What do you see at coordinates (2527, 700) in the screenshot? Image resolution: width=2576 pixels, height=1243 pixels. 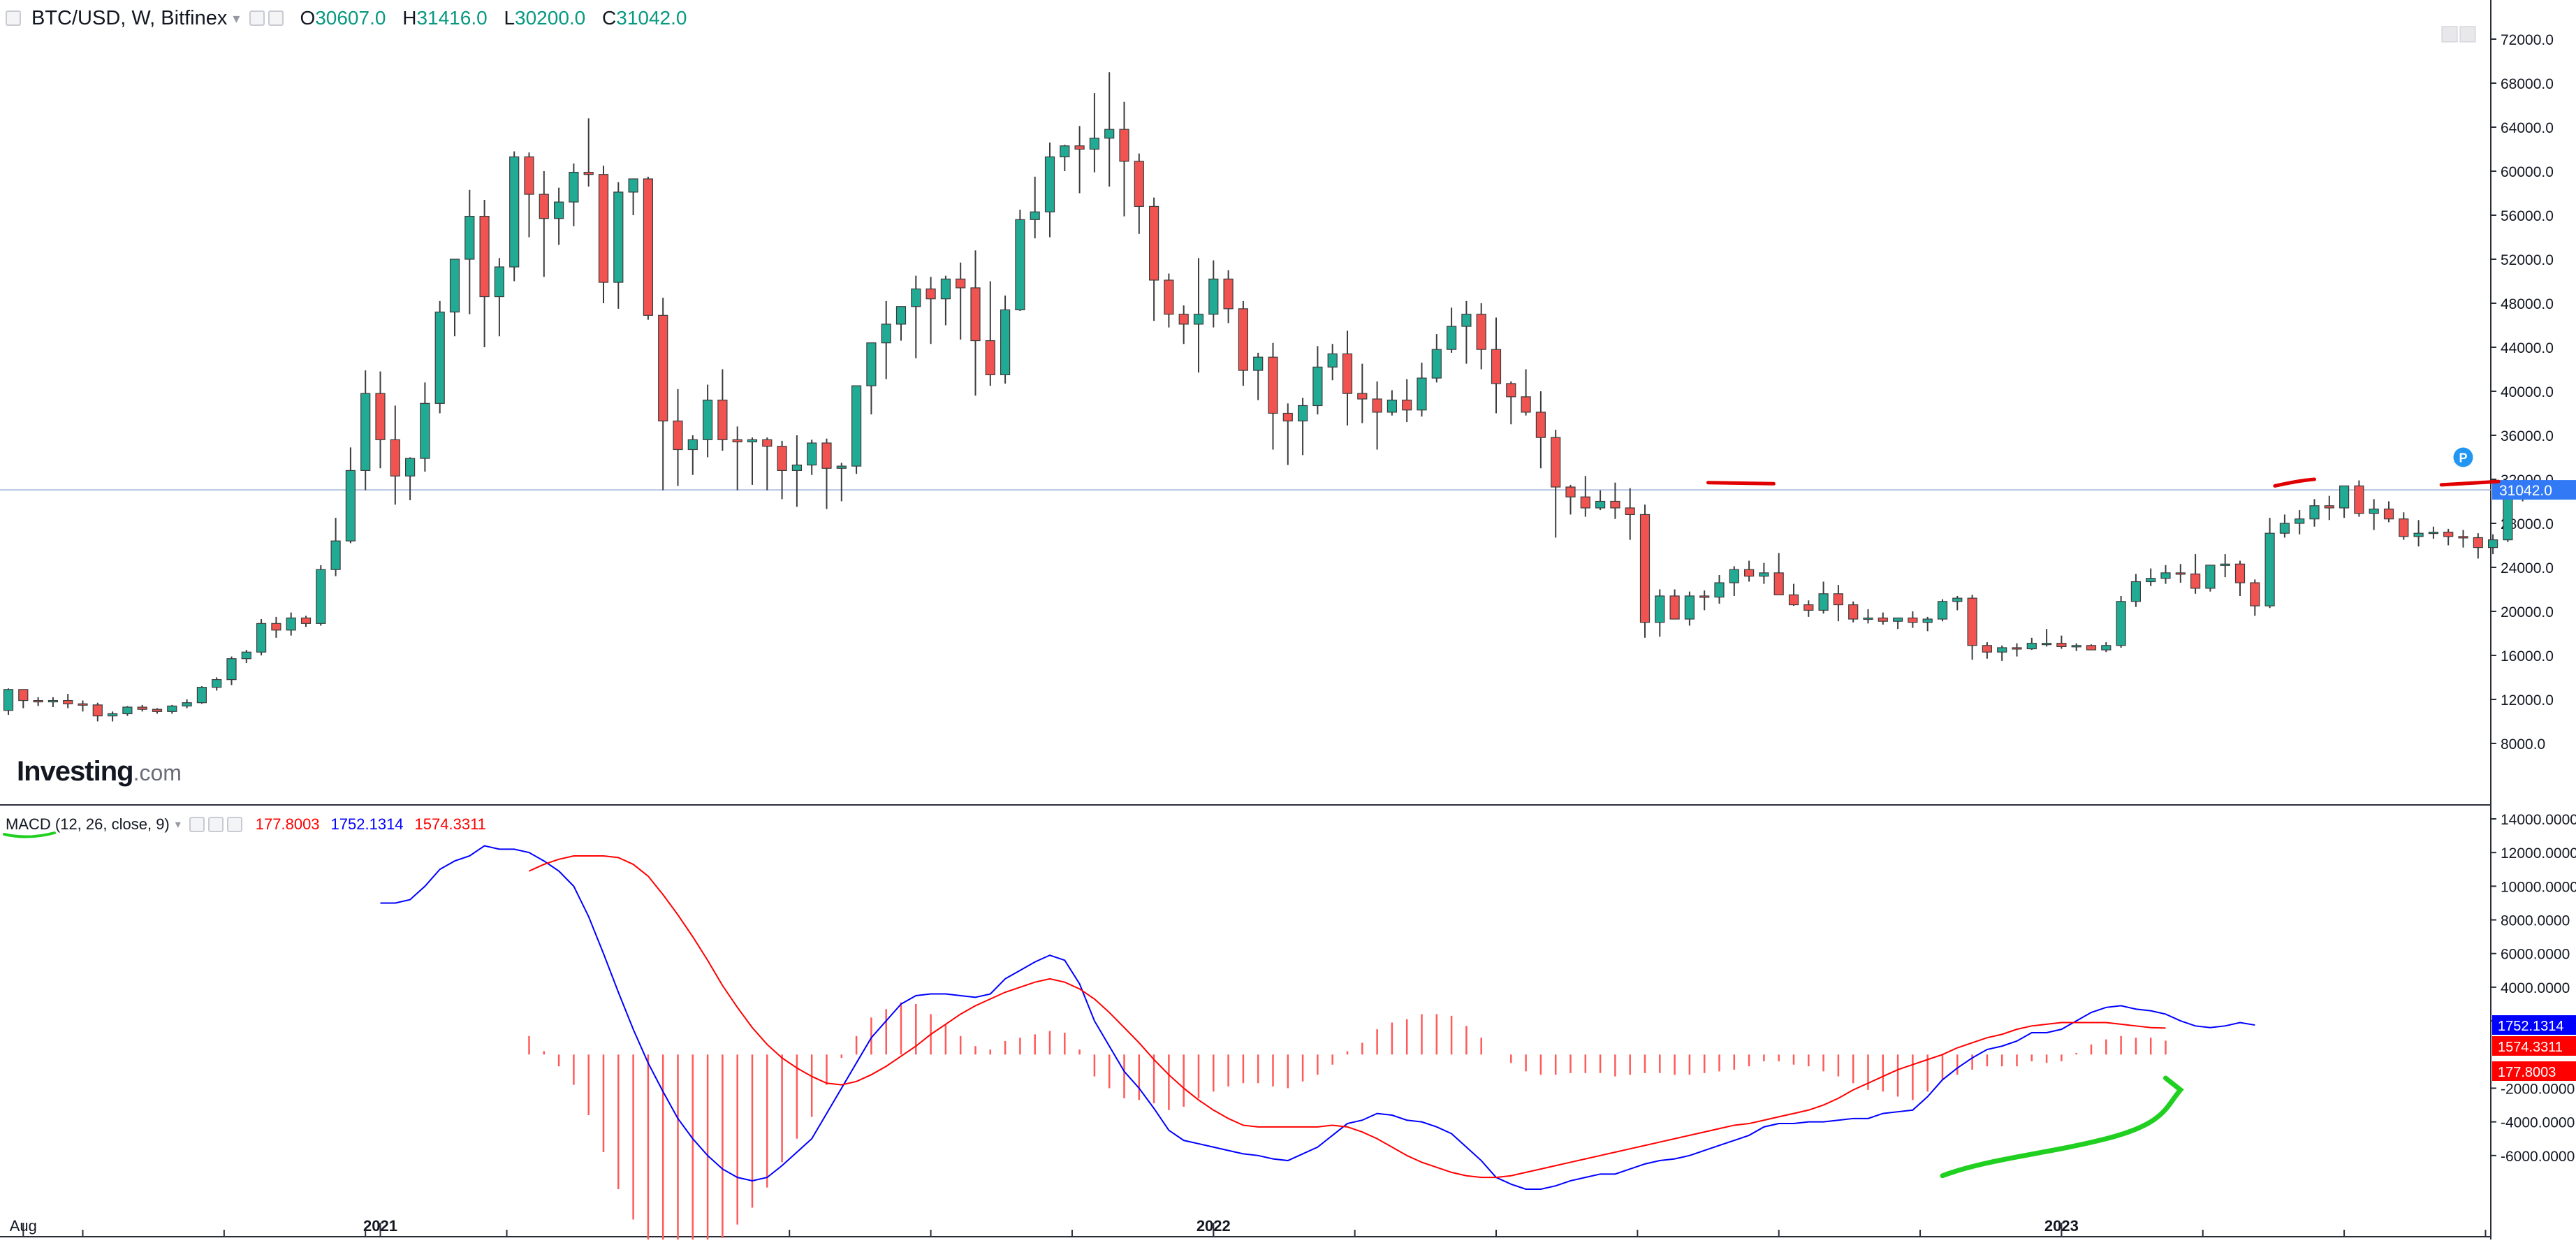 I see `price-axis-label: 12000.0` at bounding box center [2527, 700].